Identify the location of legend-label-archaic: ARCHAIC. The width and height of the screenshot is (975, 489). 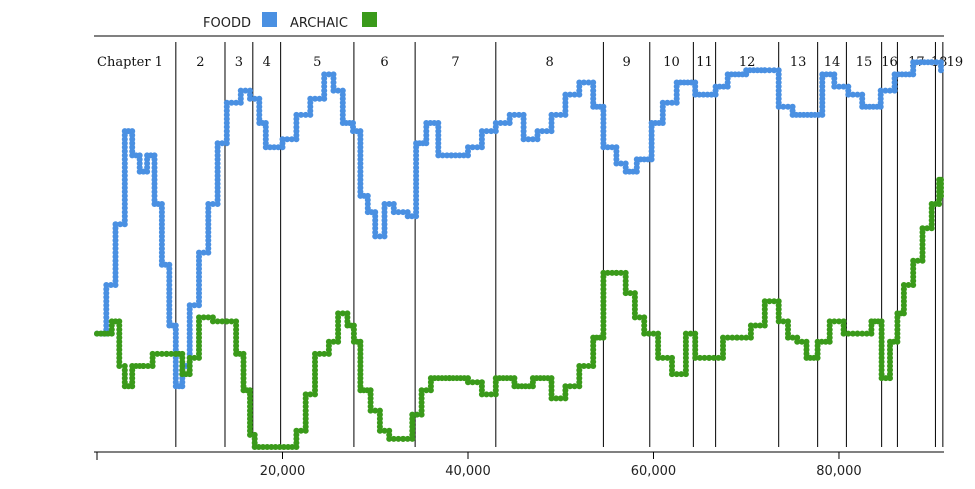
(319, 23).